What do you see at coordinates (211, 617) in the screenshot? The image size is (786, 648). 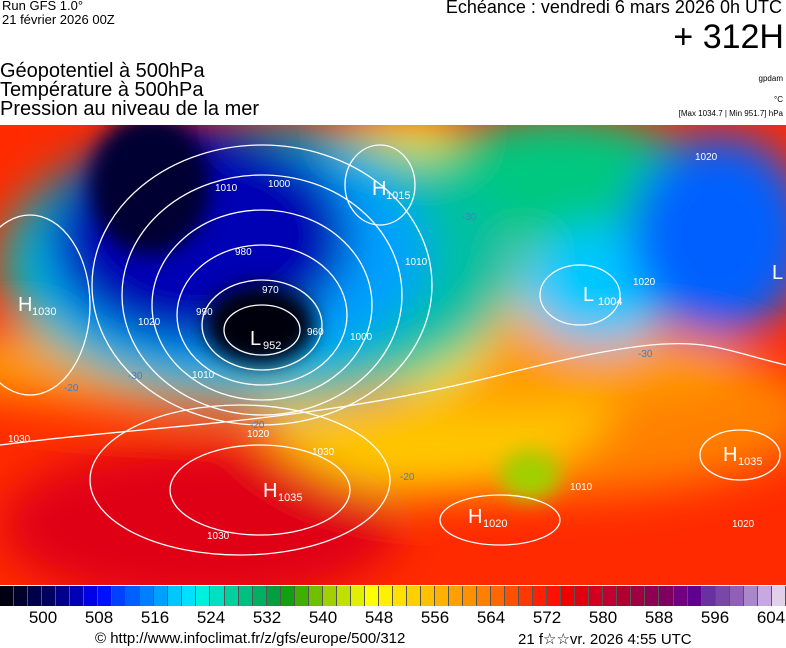 I see `colorbar-label: 524` at bounding box center [211, 617].